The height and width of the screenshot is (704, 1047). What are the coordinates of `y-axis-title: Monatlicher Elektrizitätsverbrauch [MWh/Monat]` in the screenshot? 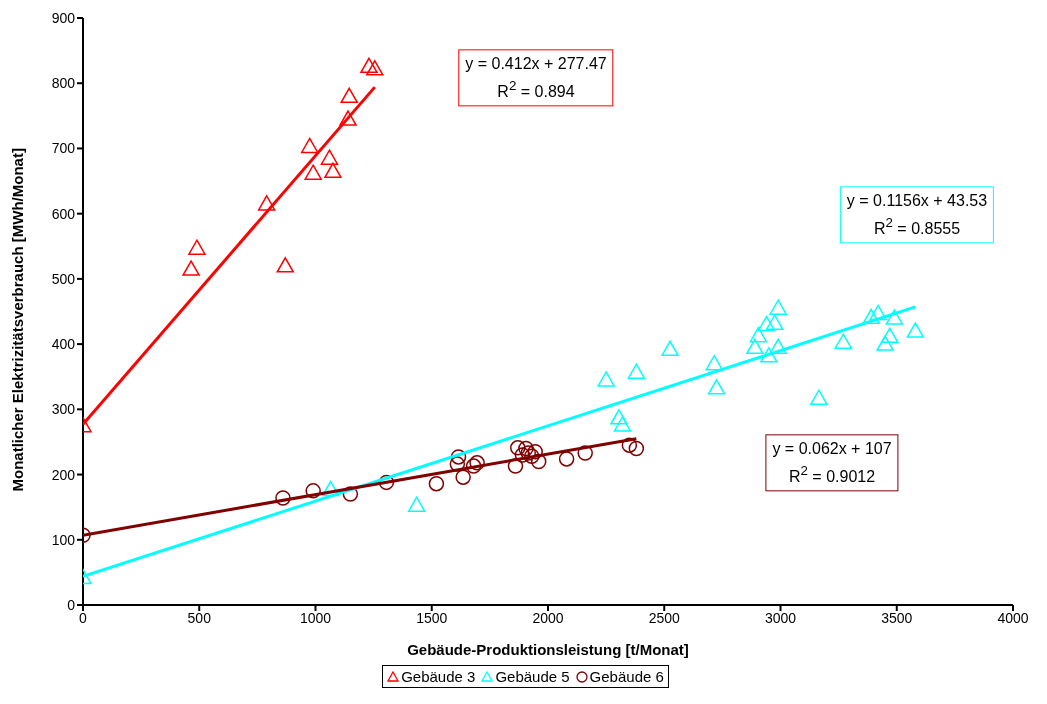 It's located at (18, 320).